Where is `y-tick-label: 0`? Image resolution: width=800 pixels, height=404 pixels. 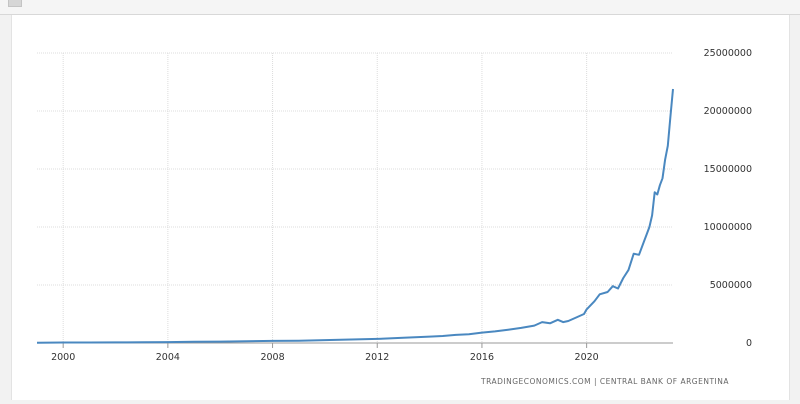 y-tick-label: 0 is located at coordinates (749, 343).